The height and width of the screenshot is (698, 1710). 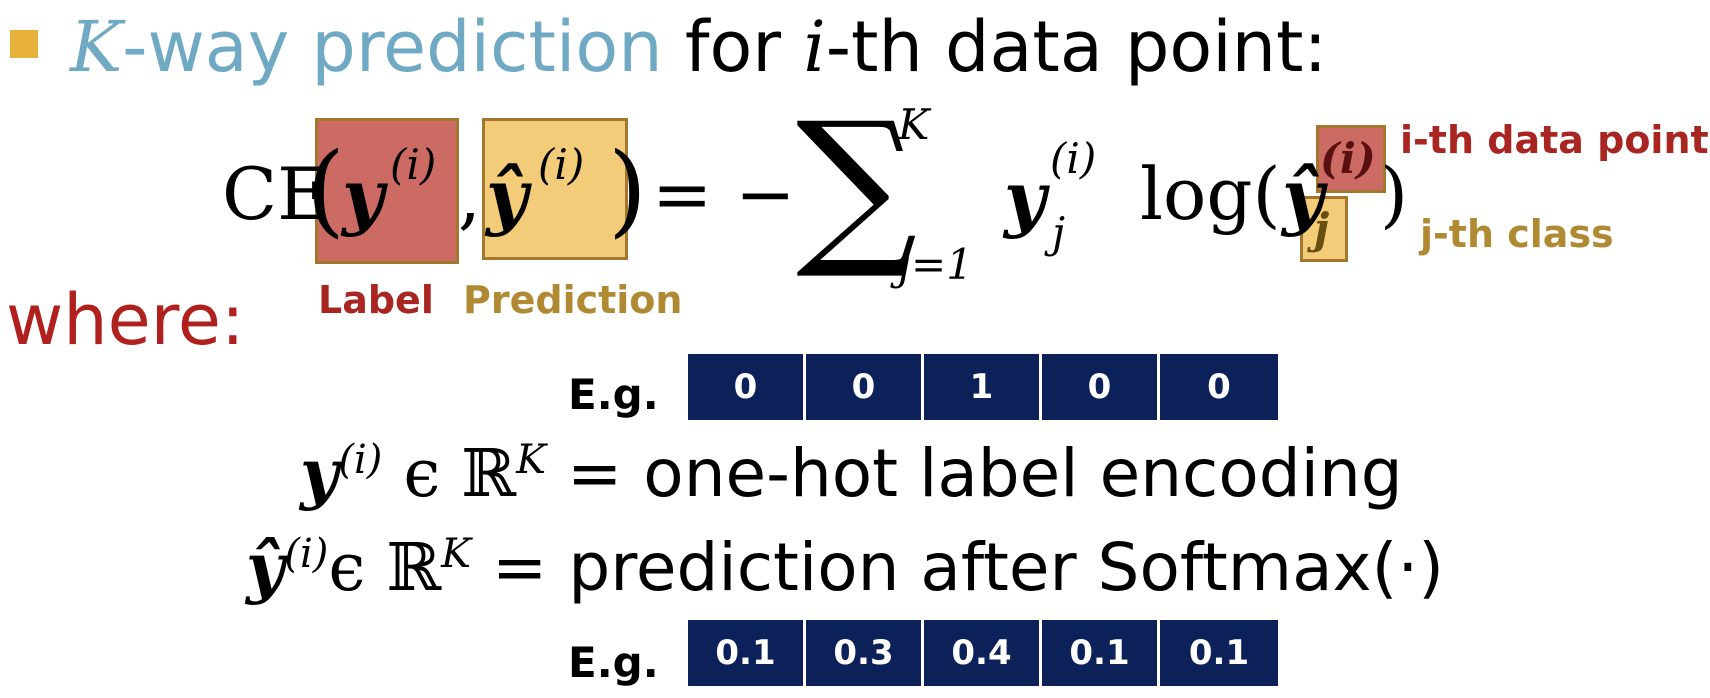 What do you see at coordinates (851, 473) in the screenshot?
I see `label-definition: y(i) ϵ ℝK = one-hot label encoding` at bounding box center [851, 473].